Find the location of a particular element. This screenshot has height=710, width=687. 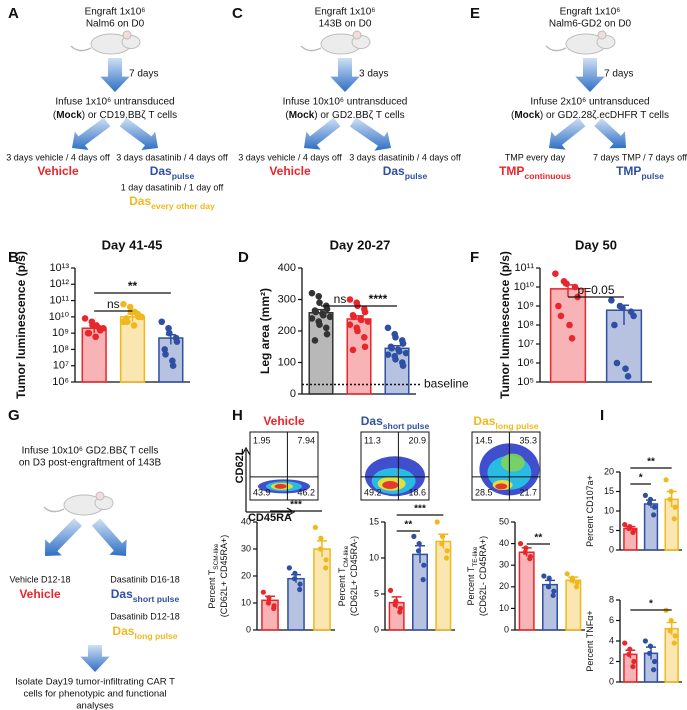

y-tick-label: 30 is located at coordinates (246, 548).